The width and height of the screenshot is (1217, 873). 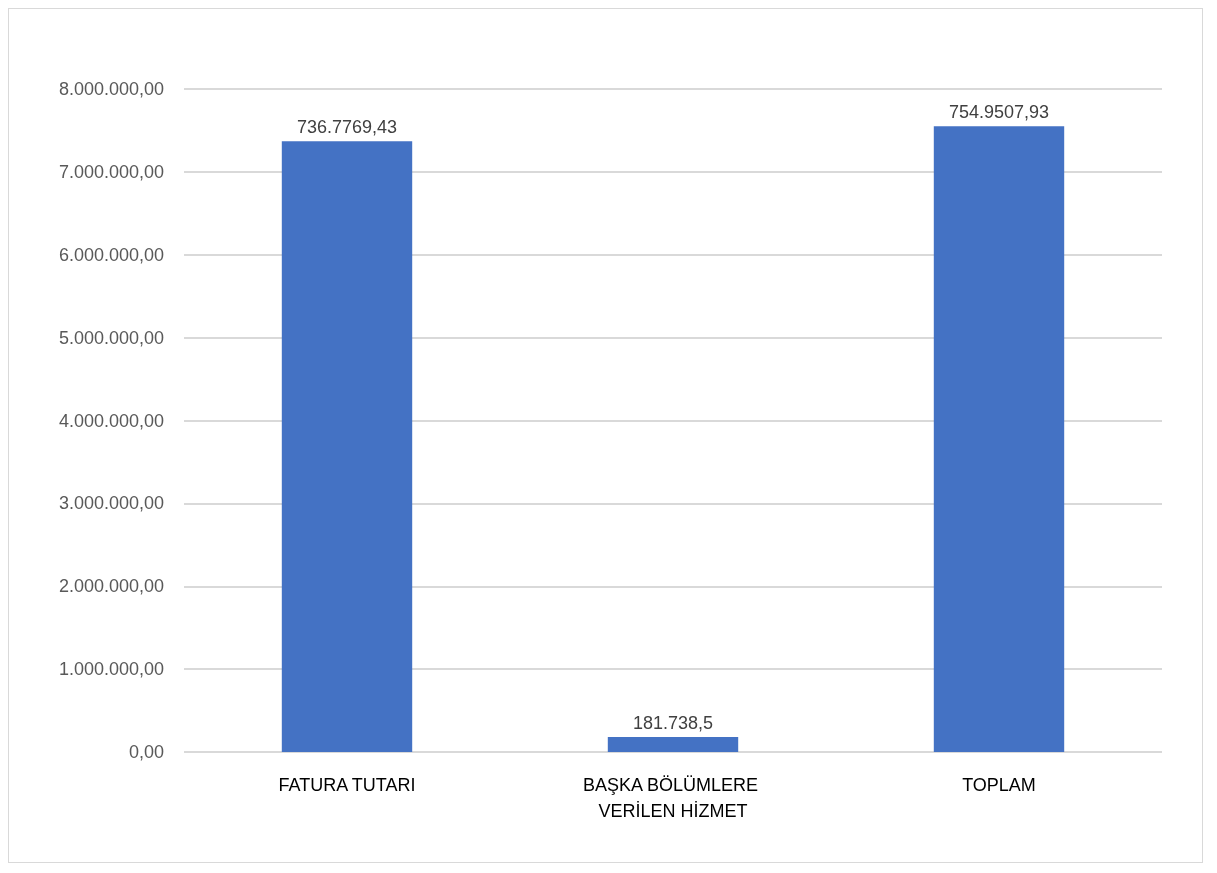 I want to click on y-tick-label: 1.000.000,00, so click(x=111, y=669).